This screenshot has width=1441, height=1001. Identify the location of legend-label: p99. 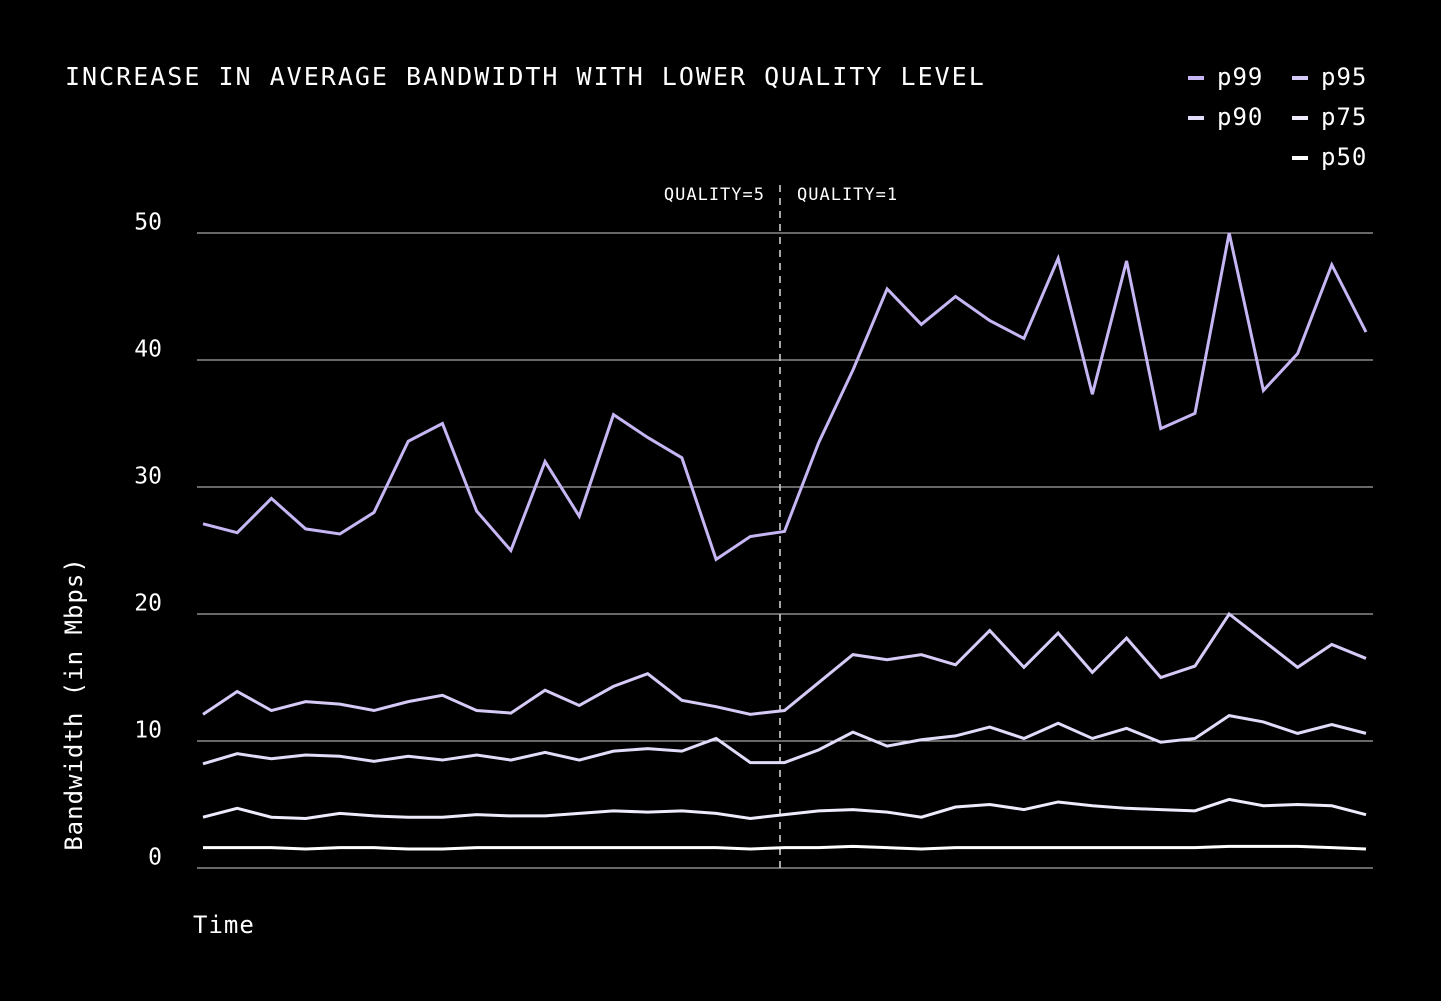
(1240, 77).